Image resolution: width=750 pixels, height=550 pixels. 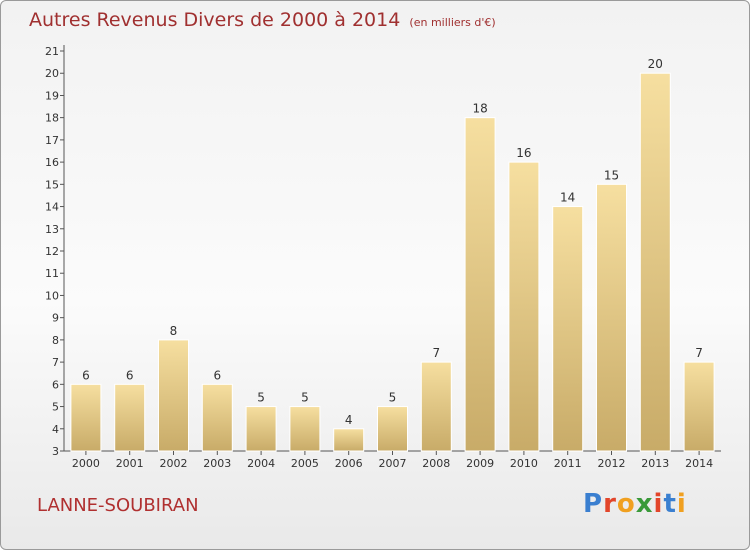 What do you see at coordinates (612, 463) in the screenshot?
I see `x-tick-label: 2012` at bounding box center [612, 463].